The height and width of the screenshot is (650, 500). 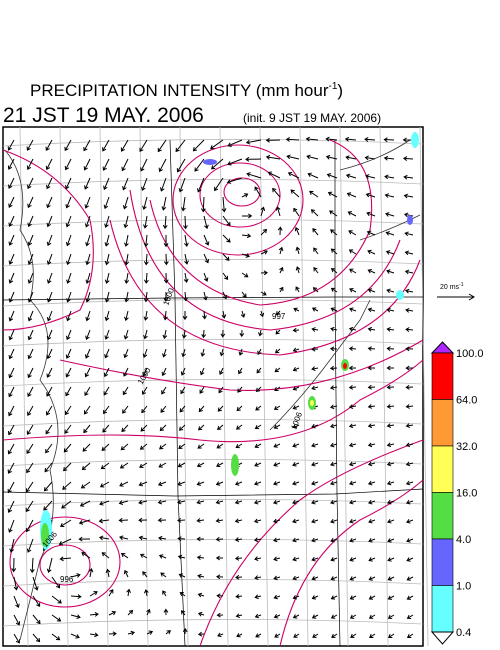 What do you see at coordinates (213, 383) in the screenshot?
I see `parallel` at bounding box center [213, 383].